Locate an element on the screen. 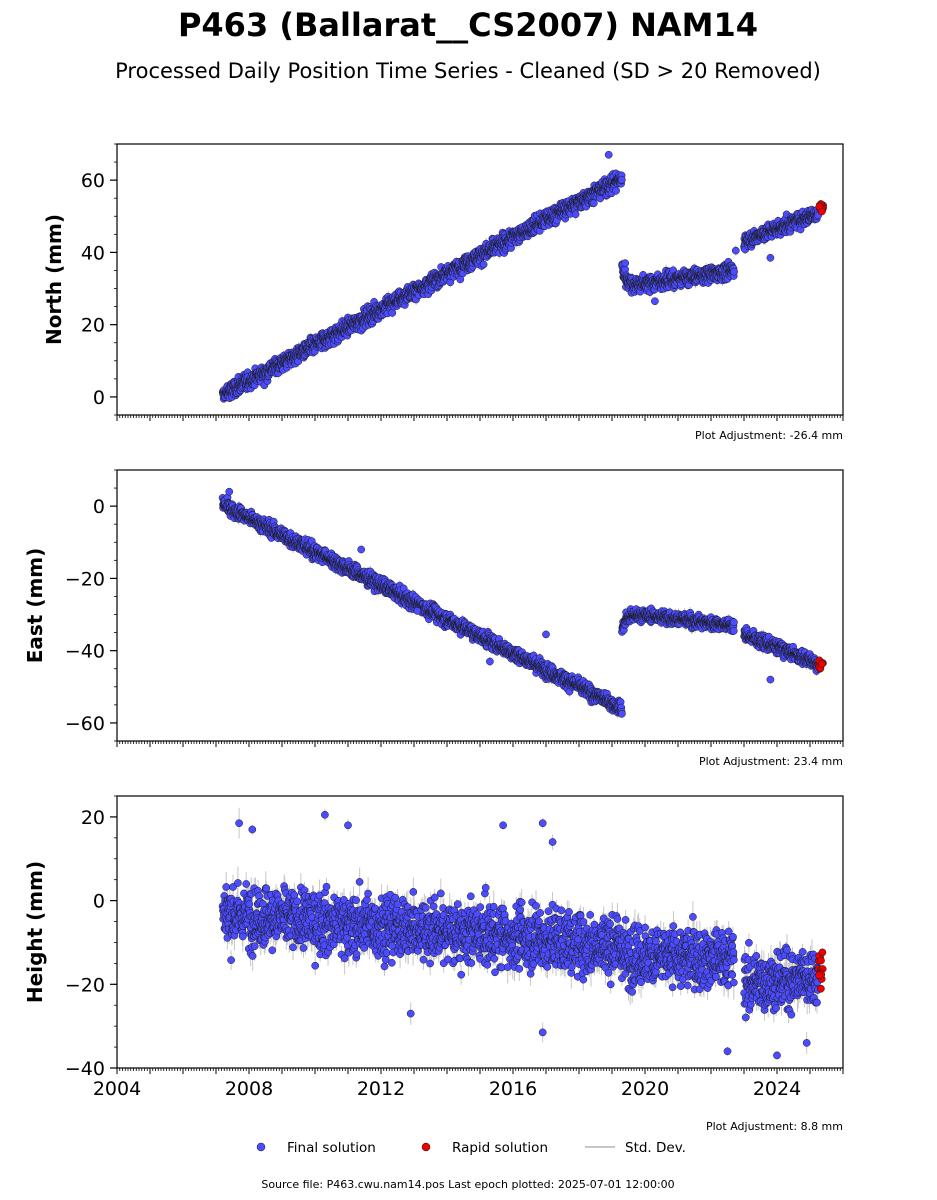  y-tick-label: 40 is located at coordinates (93, 253).